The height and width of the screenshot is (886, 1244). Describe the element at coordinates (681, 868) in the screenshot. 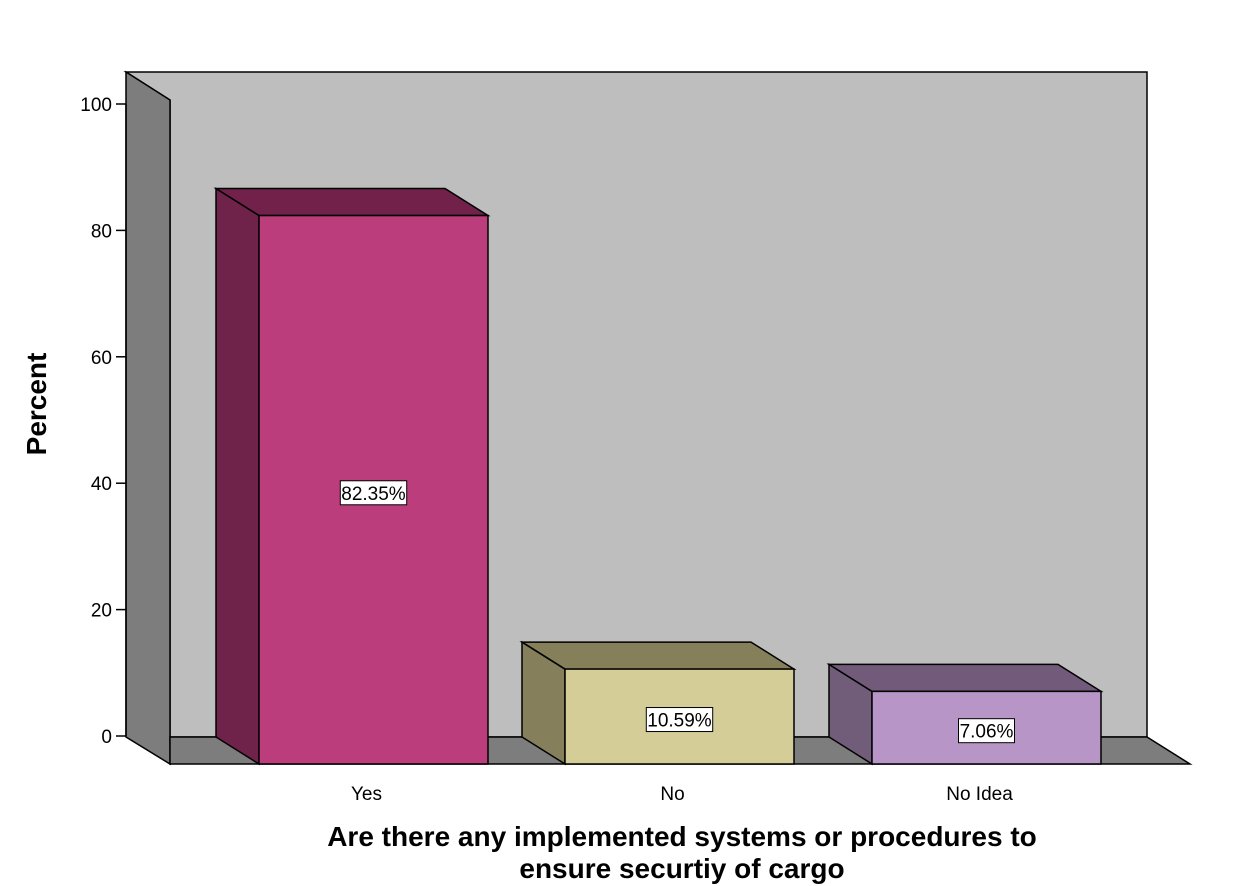

I see `x-axis-title-line-2: ensure securtiy of cargo` at that location.